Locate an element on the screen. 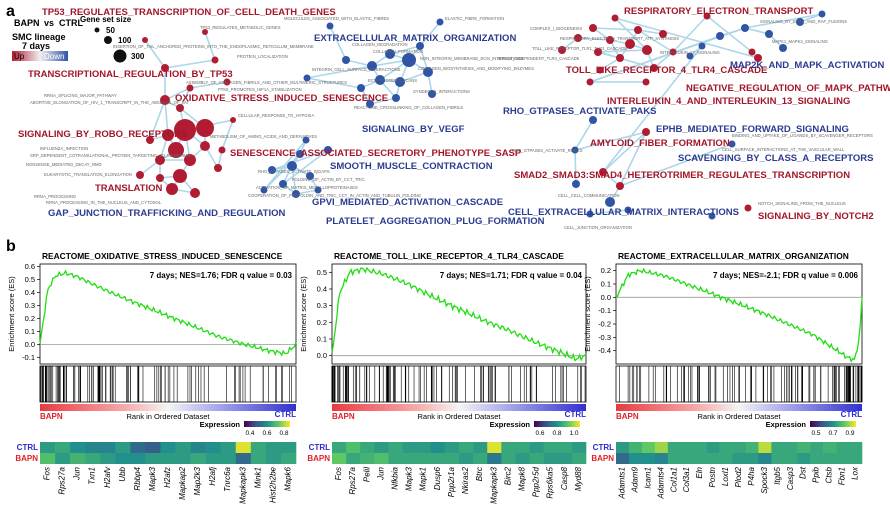 The image size is (890, 515). gsea-x-axis-label: Rank in Ordered Dataset is located at coordinates (740, 416).